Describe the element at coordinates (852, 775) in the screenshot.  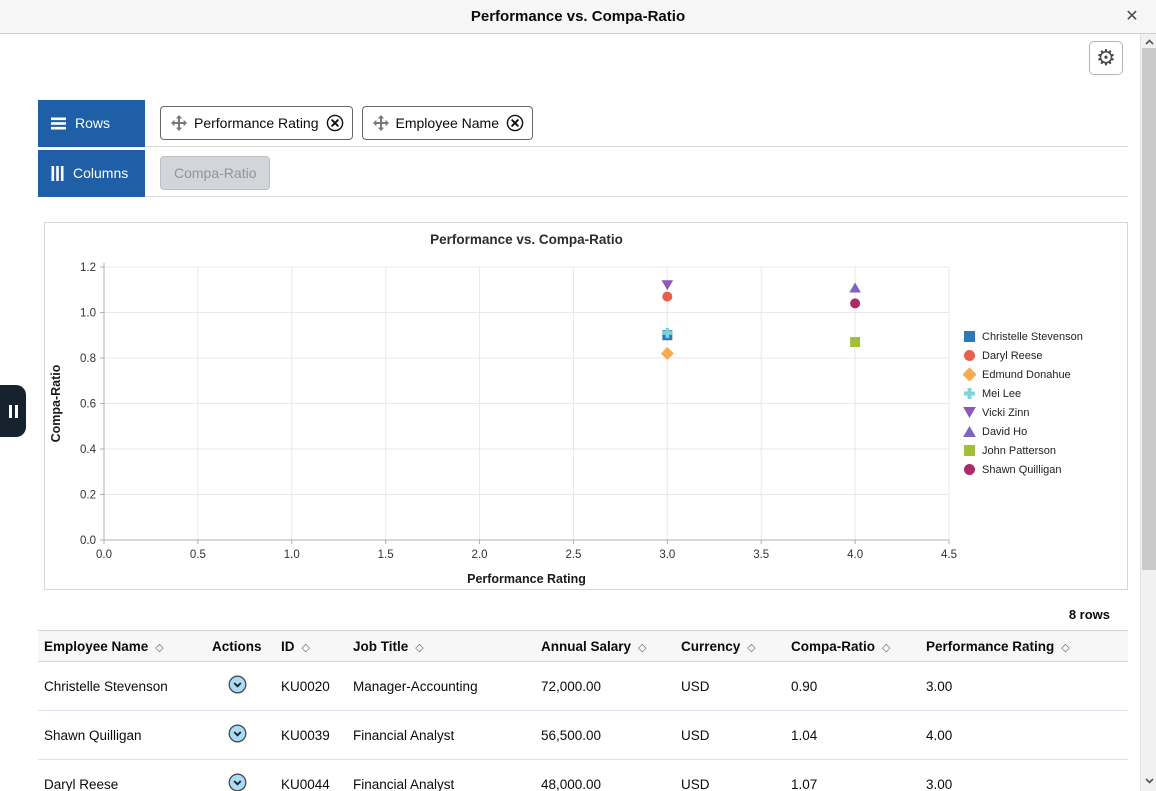
I see `cell-compa-ratio: 1.07` at that location.